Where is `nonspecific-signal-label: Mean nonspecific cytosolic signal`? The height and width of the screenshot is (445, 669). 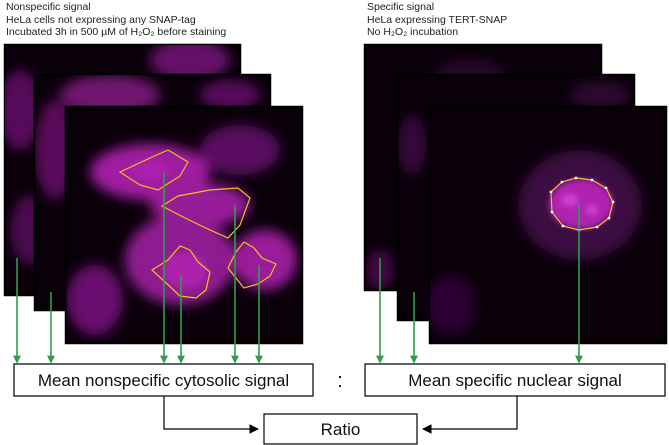
nonspecific-signal-label: Mean nonspecific cytosolic signal is located at coordinates (163, 380).